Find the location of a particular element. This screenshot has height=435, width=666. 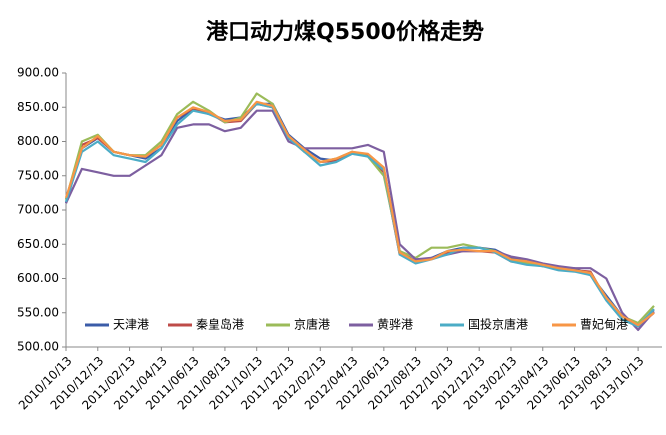

y-tick-label: 800.00 is located at coordinates (38, 141).